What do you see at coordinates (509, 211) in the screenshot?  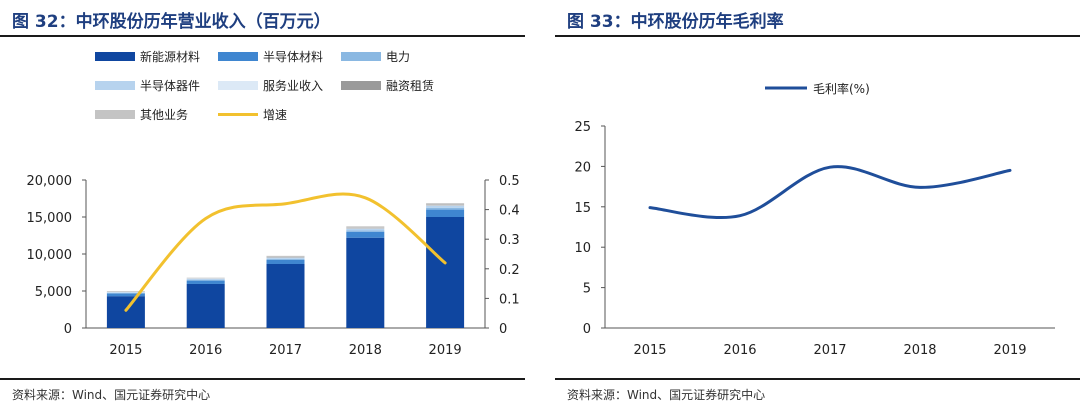 I see `y2-tick-label: 0.4` at bounding box center [509, 211].